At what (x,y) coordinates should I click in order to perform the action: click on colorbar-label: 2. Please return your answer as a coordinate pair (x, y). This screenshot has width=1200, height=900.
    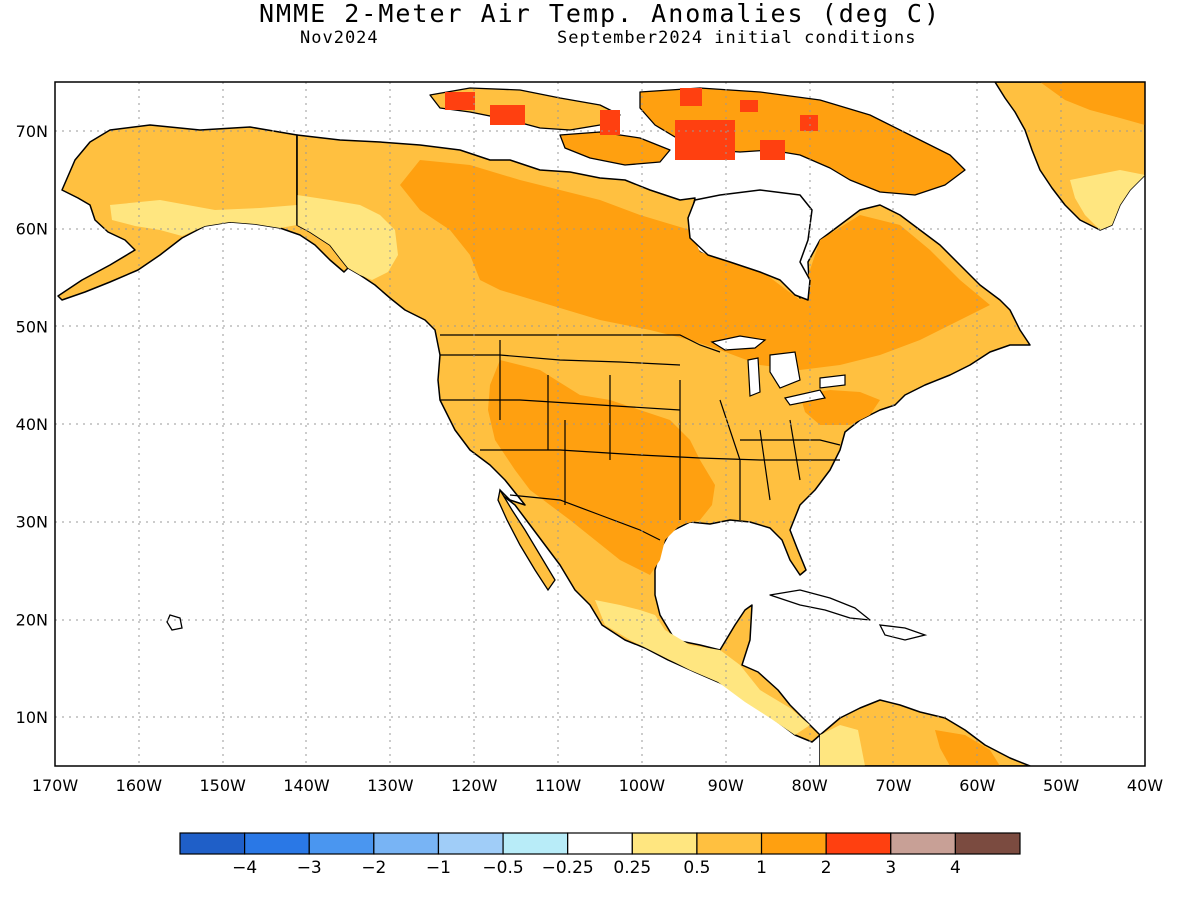
    Looking at the image, I should click on (826, 868).